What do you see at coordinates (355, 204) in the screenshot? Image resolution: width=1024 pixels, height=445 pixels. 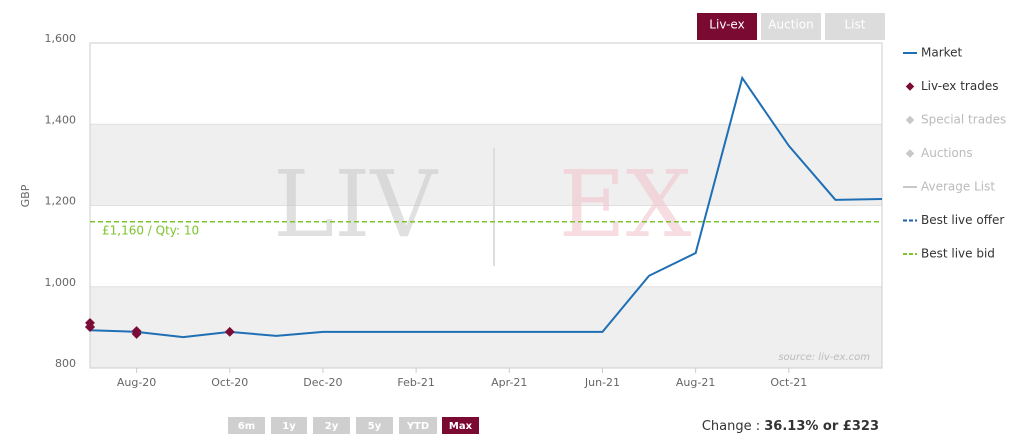 I see `watermark: LIV` at bounding box center [355, 204].